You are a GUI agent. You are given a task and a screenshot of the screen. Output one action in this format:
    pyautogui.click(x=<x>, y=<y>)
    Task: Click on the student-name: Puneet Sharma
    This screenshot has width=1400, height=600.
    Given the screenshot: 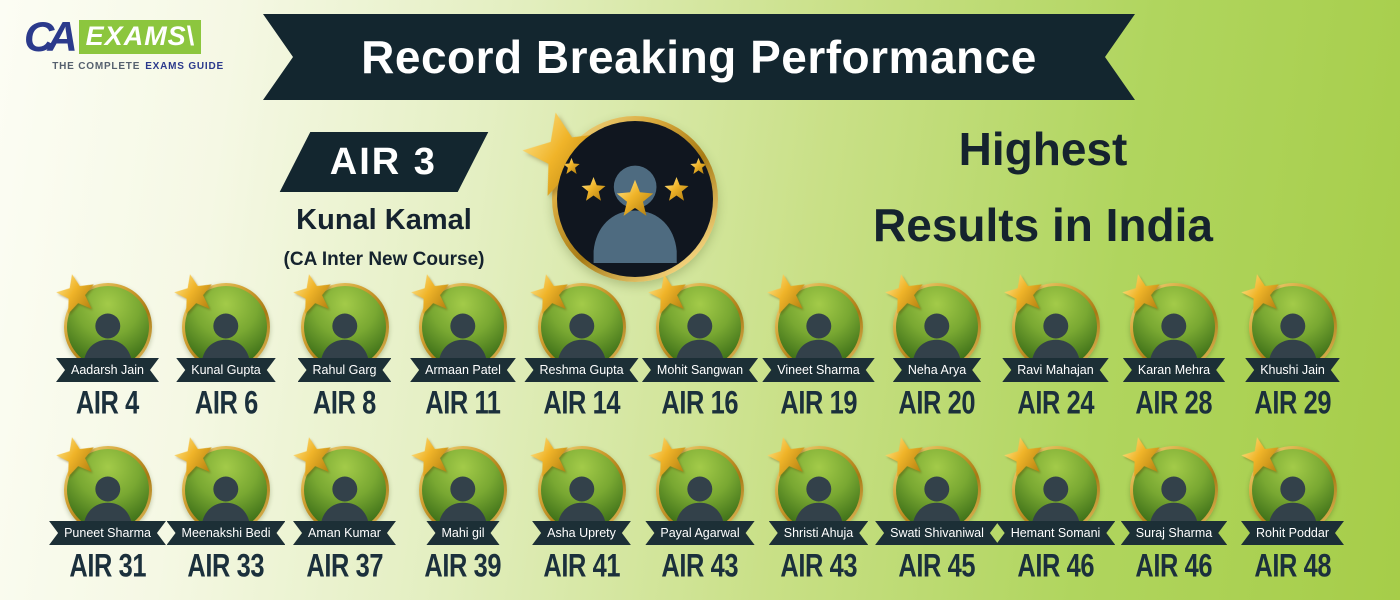 What is the action you would take?
    pyautogui.click(x=107, y=533)
    